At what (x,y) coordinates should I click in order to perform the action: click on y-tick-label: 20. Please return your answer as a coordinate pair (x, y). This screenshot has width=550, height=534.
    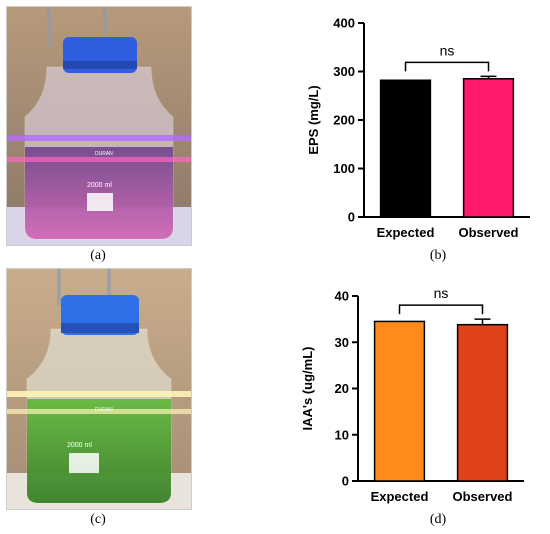
    Looking at the image, I should click on (342, 388).